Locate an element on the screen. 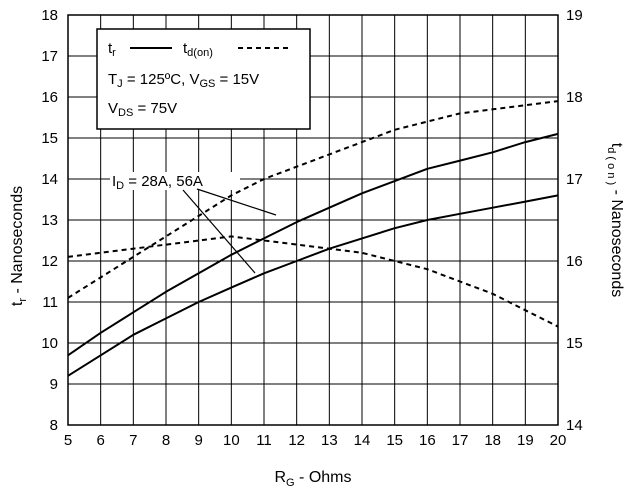 The width and height of the screenshot is (630, 493). x-tick-label: 15 is located at coordinates (394, 440).